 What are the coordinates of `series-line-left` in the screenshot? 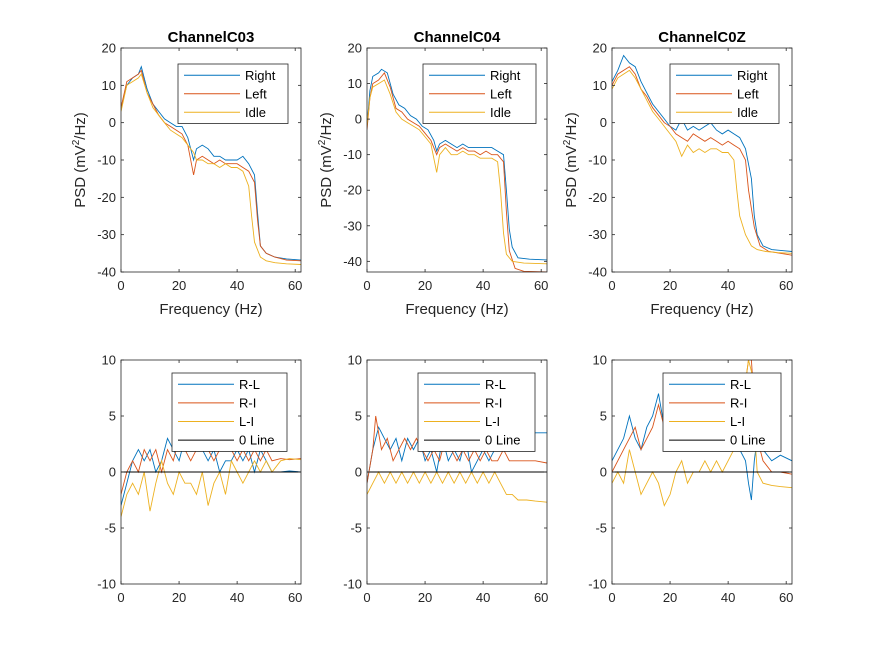 It's located at (457, 172).